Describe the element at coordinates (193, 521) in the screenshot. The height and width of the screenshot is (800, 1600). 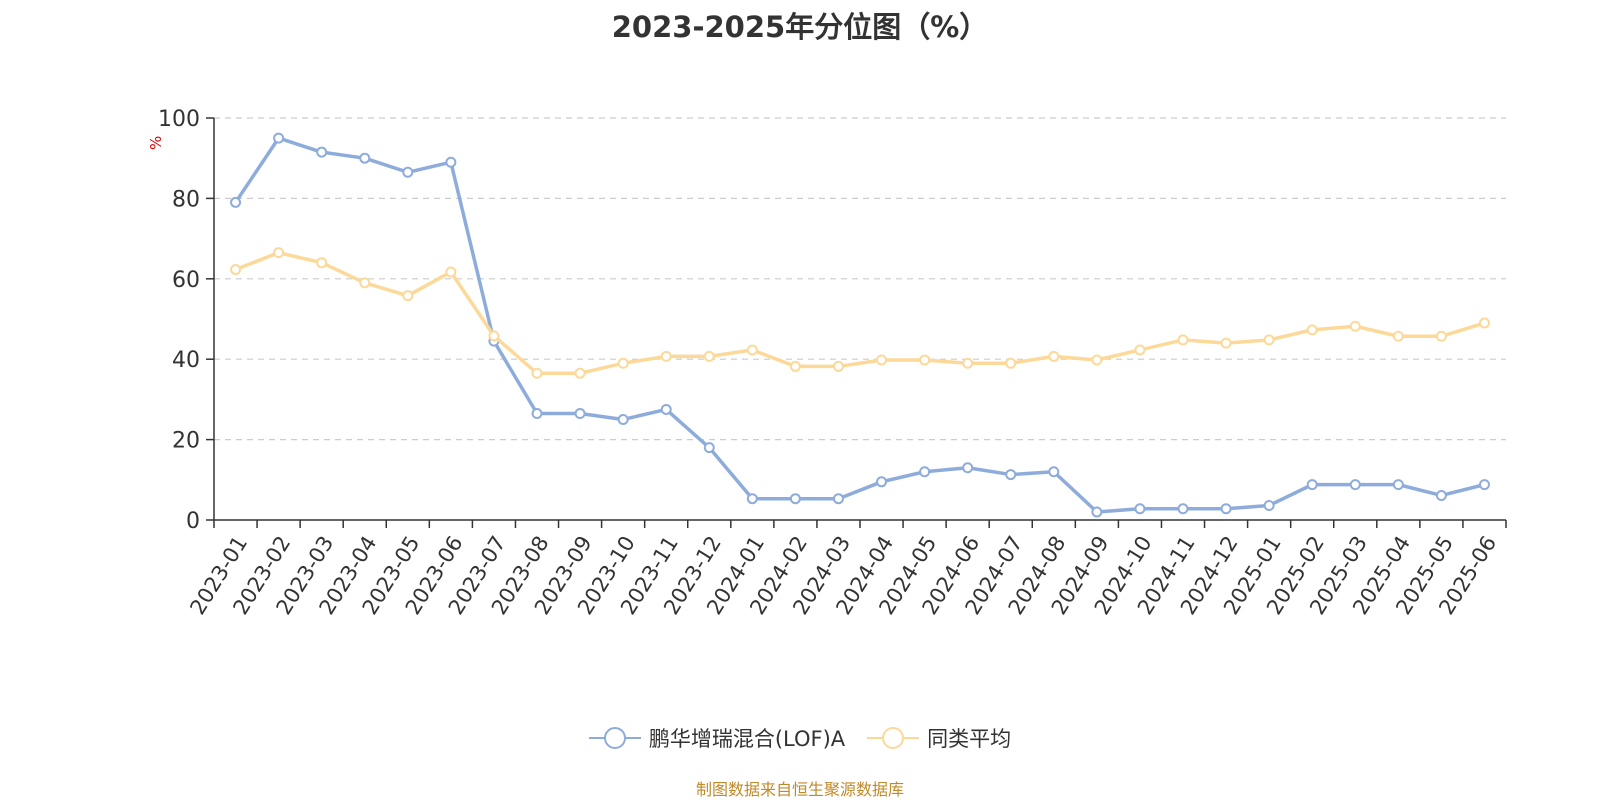
I see `y-tick-label: 0` at that location.